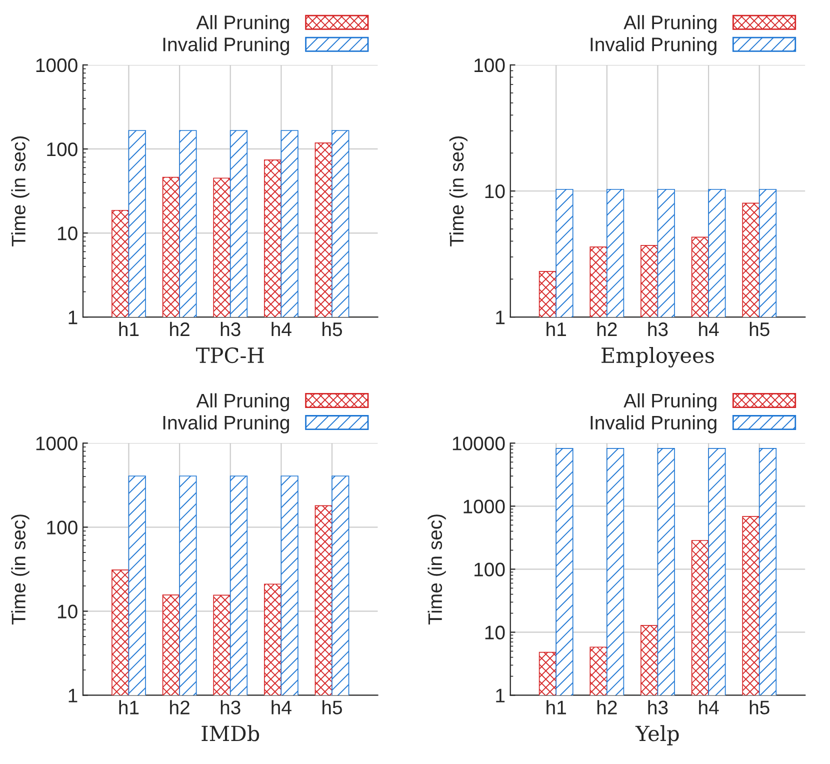 The image size is (830, 764). What do you see at coordinates (478, 443) in the screenshot?
I see `y-tick-label: 10000` at bounding box center [478, 443].